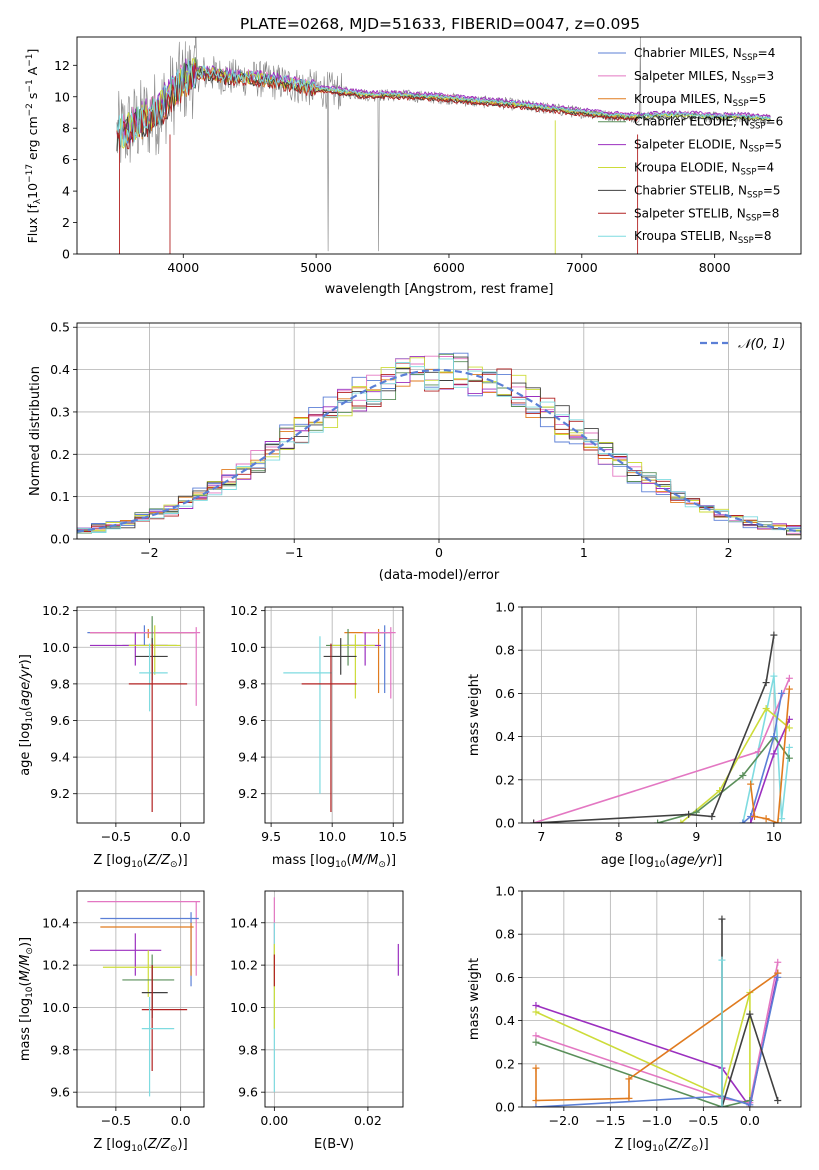  What do you see at coordinates (505, 693) in the screenshot?
I see `y-tick-label: 0.6` at bounding box center [505, 693].